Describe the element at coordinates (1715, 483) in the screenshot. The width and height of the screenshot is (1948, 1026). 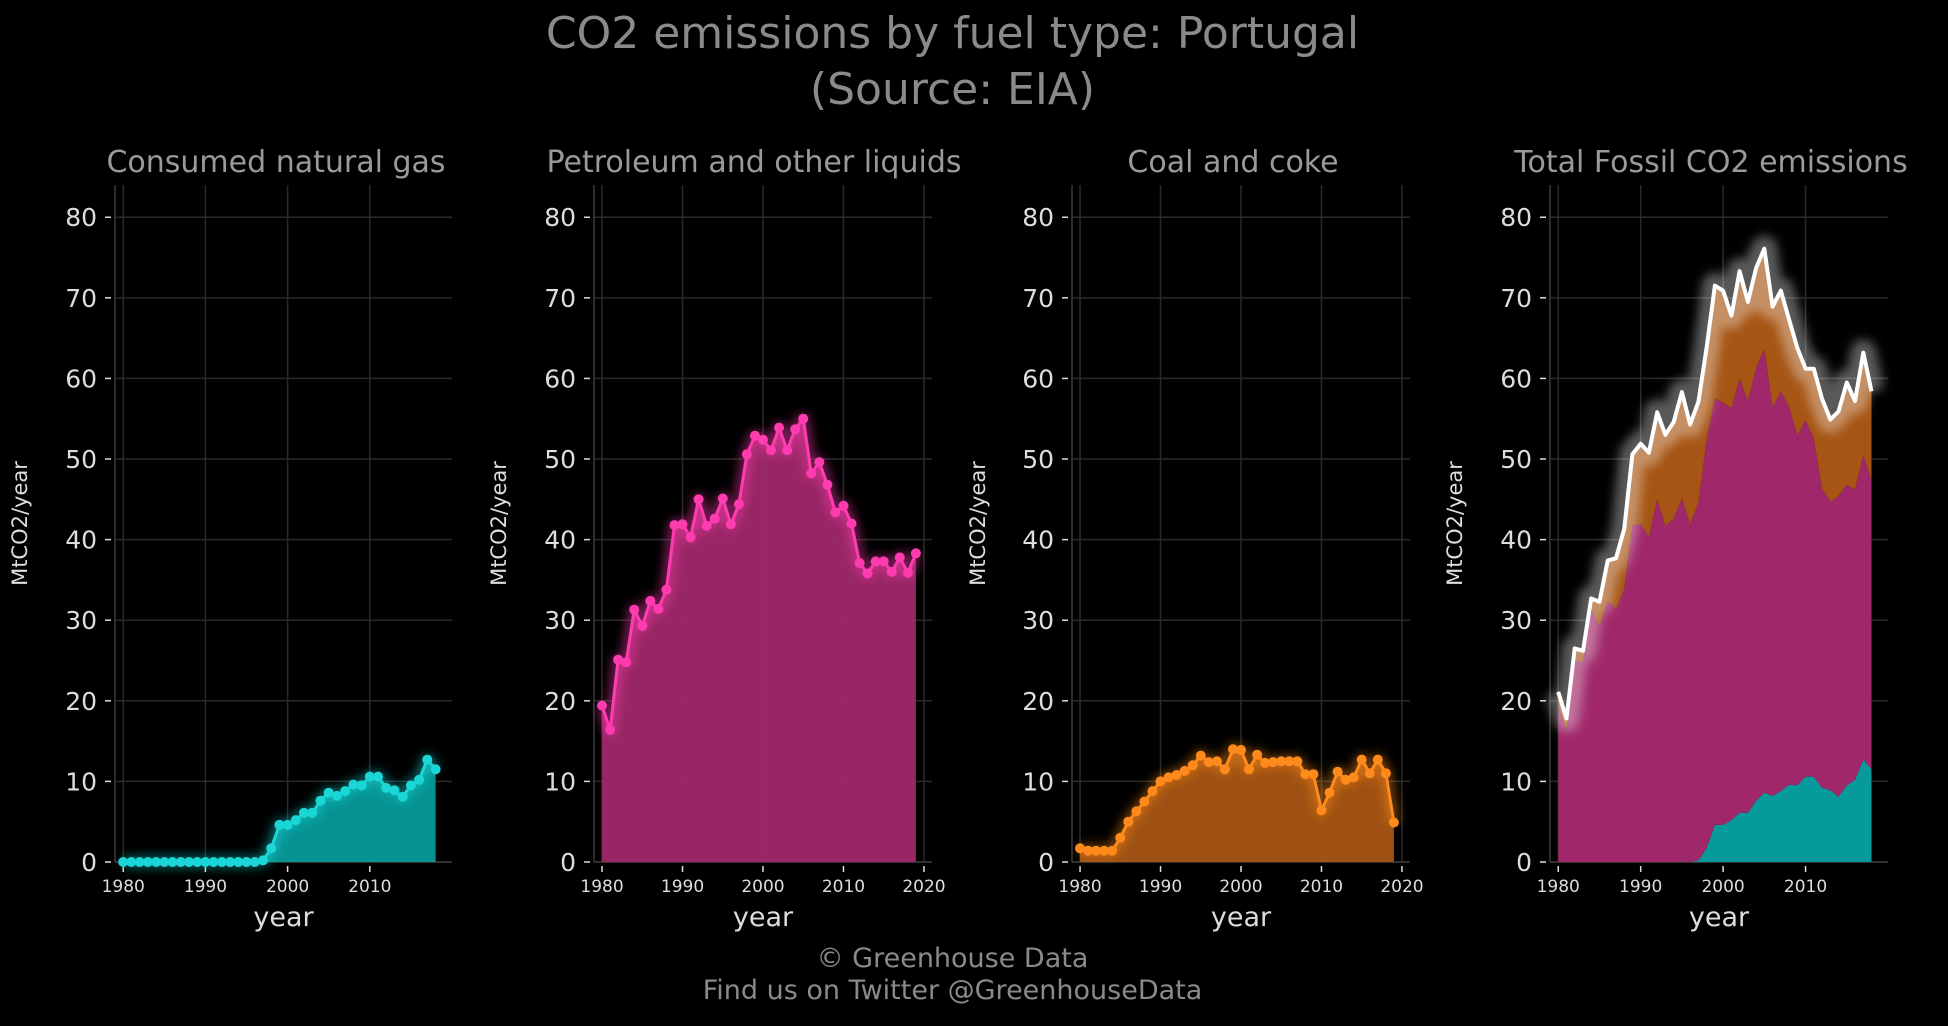
I see `total-line` at that location.